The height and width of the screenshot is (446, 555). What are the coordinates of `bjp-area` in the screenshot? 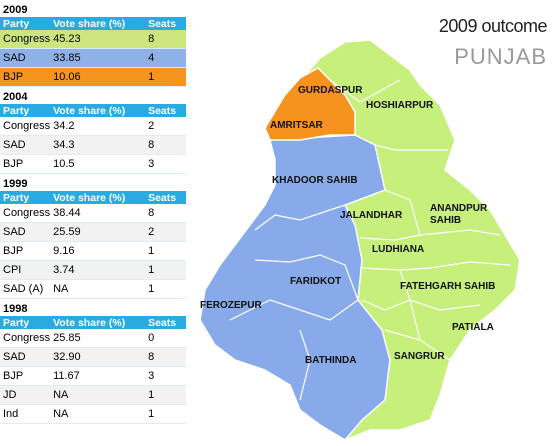 It's located at (310, 104).